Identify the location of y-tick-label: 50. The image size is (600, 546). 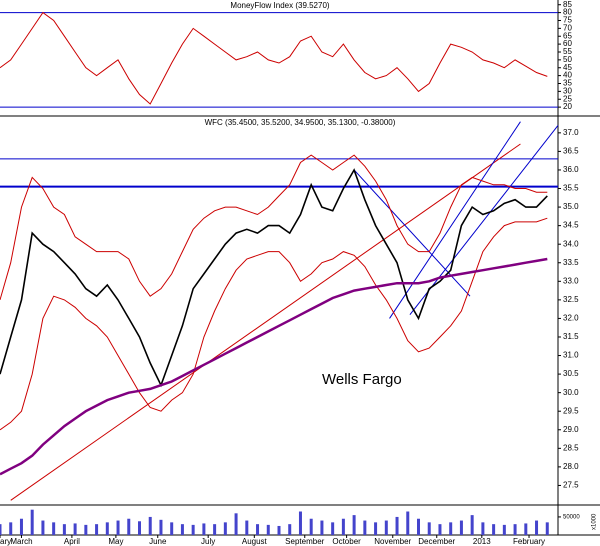
(567, 59).